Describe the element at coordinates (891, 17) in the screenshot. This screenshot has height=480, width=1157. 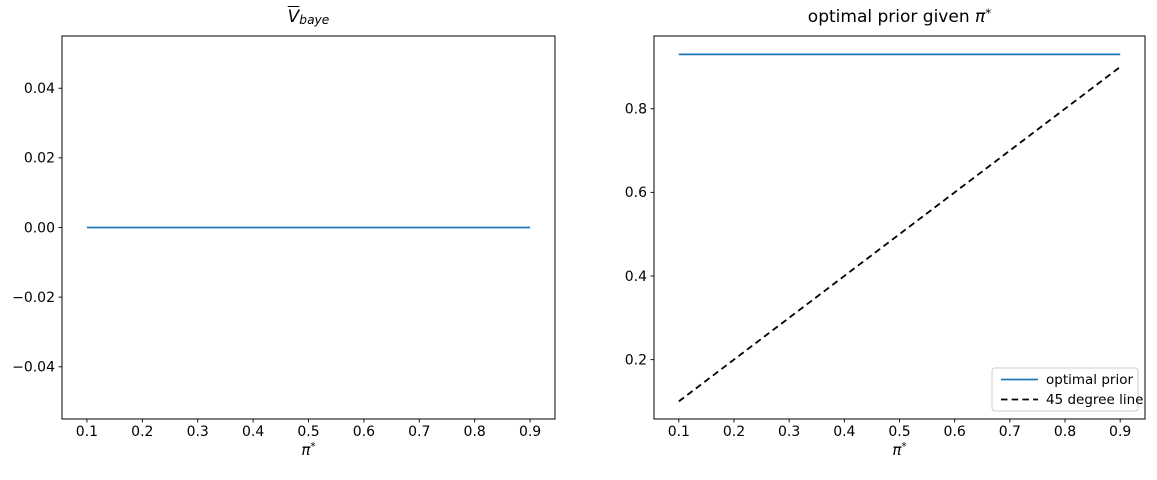
I see `right-title-segment: optimal prior given` at that location.